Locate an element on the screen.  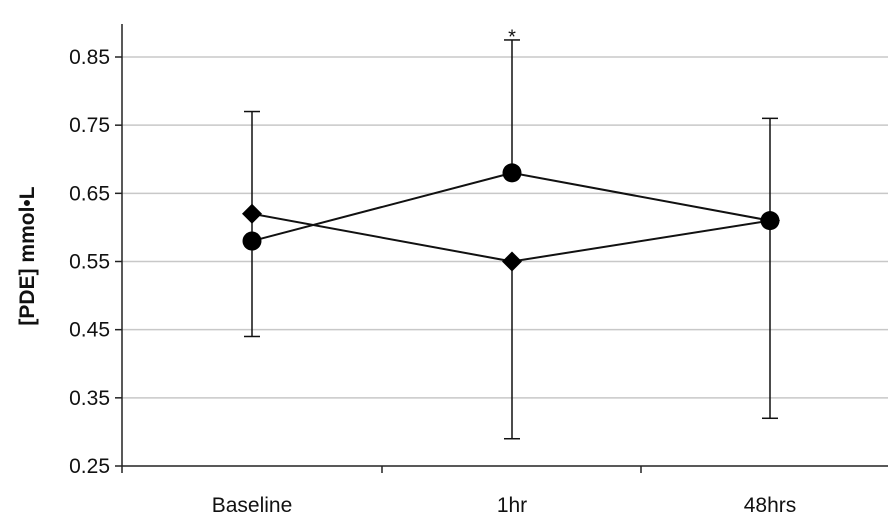
y-tick-label: 0.55 is located at coordinates (89, 262).